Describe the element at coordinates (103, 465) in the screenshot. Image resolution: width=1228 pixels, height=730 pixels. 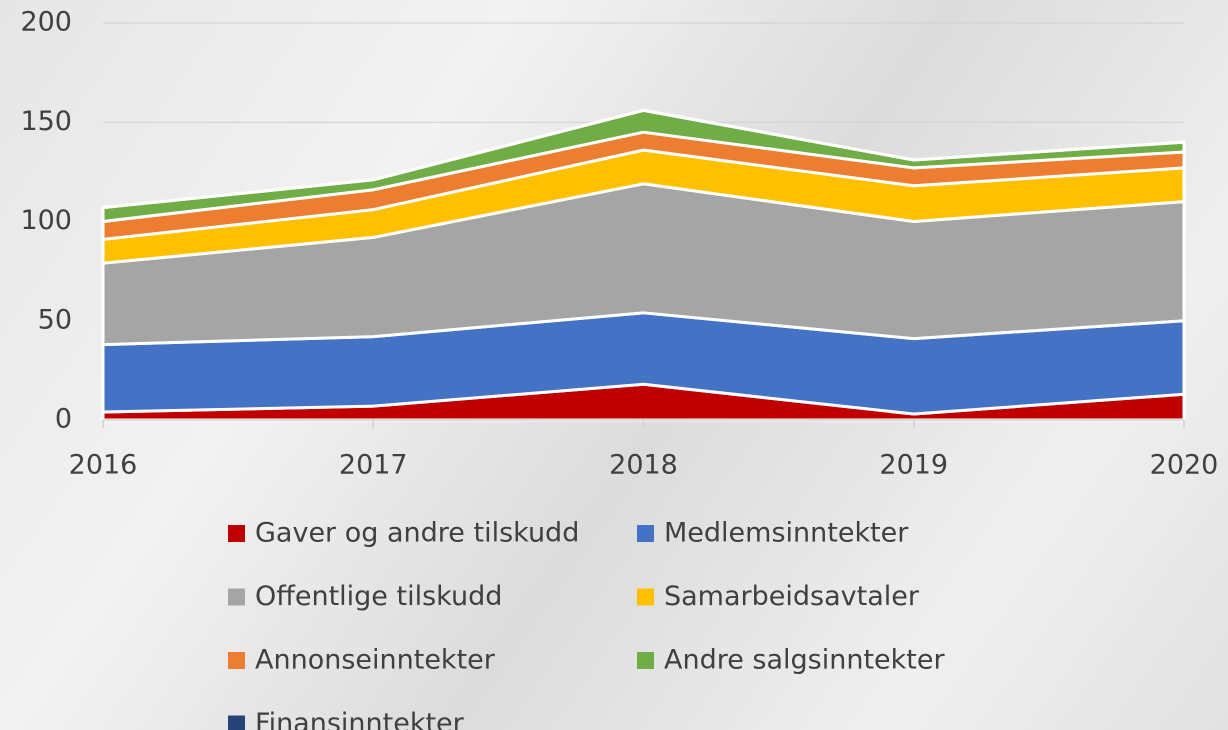
I see `x-tick-label: 2016` at that location.